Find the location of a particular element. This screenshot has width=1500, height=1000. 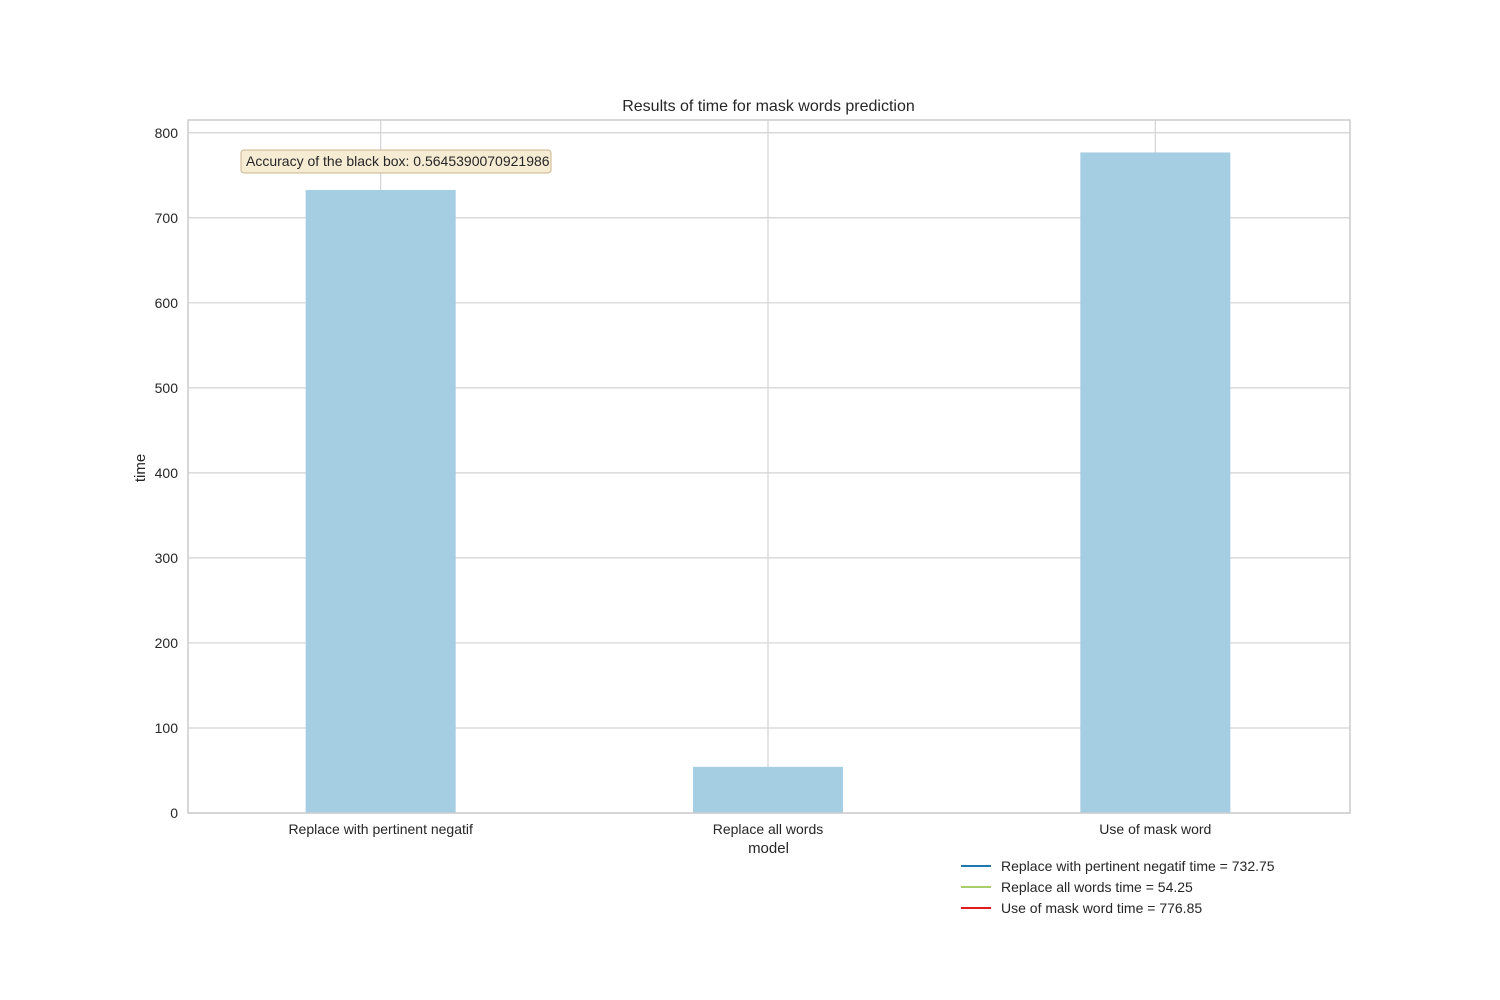

annotation-background is located at coordinates (396, 161).